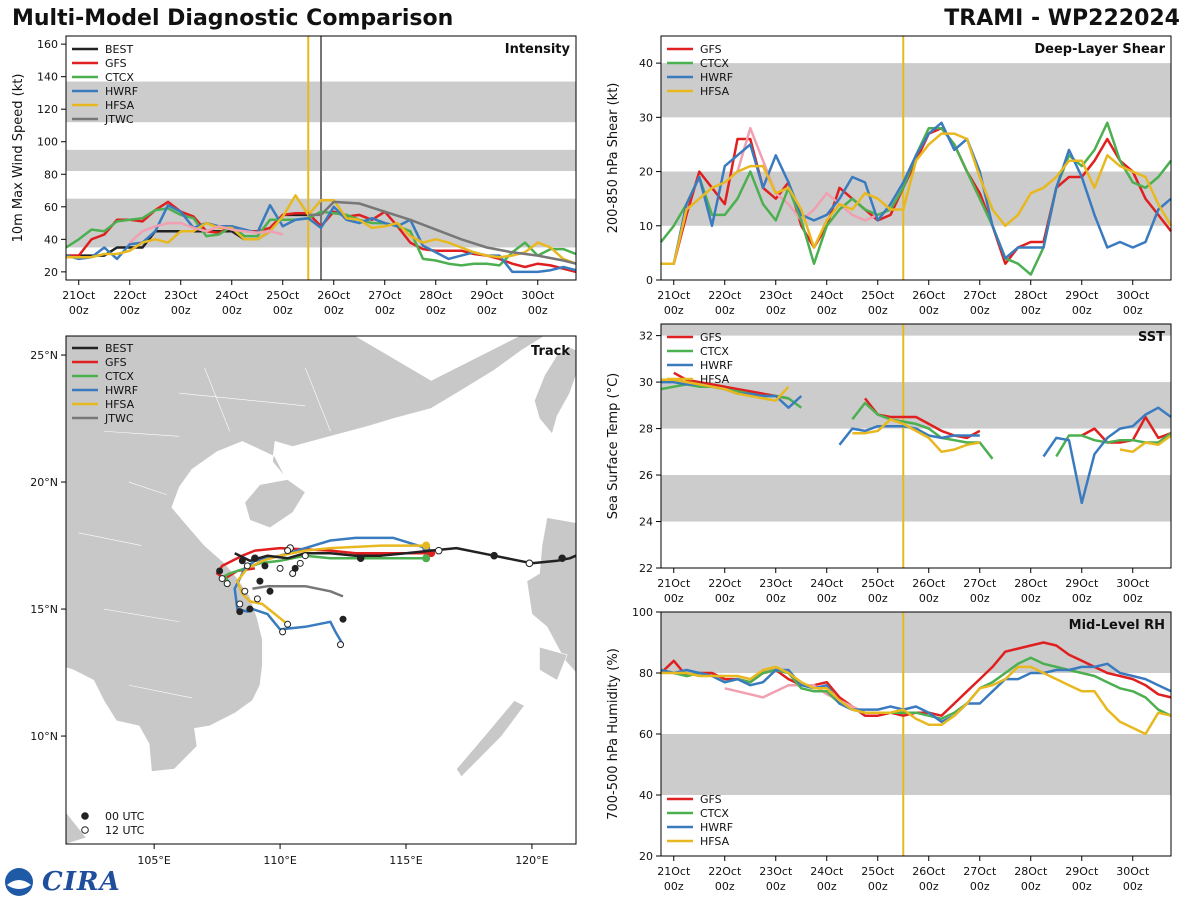 The image size is (1200, 900). Describe the element at coordinates (1117, 625) in the screenshot. I see `panel-title: Mid-Level RH` at that location.